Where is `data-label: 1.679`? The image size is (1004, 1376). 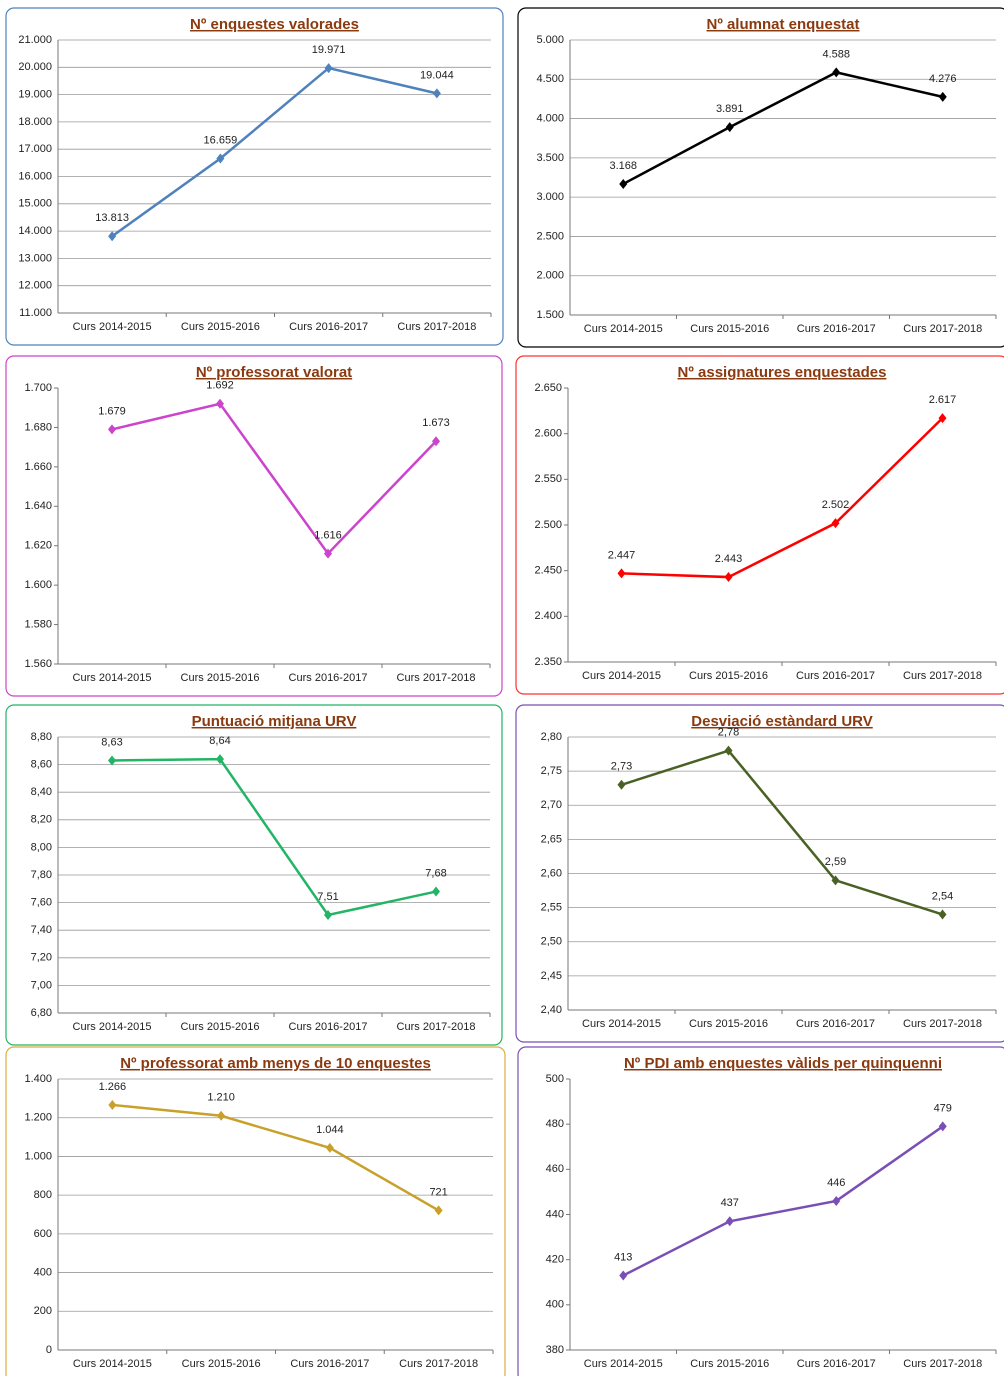 data-label: 1.679 is located at coordinates (112, 411).